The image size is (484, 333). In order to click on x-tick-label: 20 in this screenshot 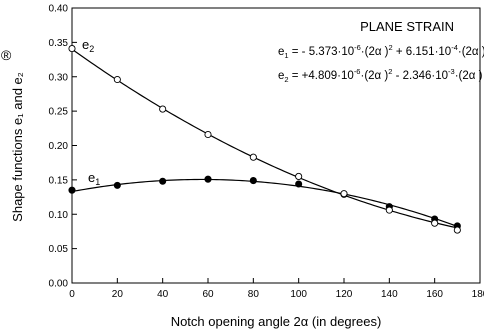, I will do `click(118, 294)`.